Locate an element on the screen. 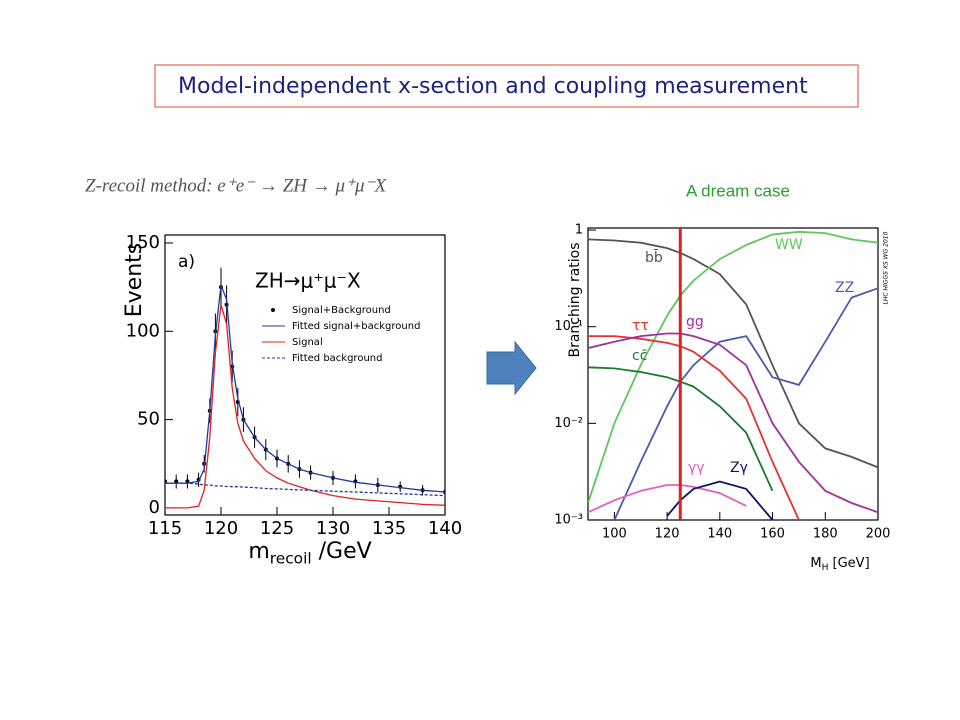 The image size is (960, 720). x-axis-label-part: /GeV is located at coordinates (342, 551).